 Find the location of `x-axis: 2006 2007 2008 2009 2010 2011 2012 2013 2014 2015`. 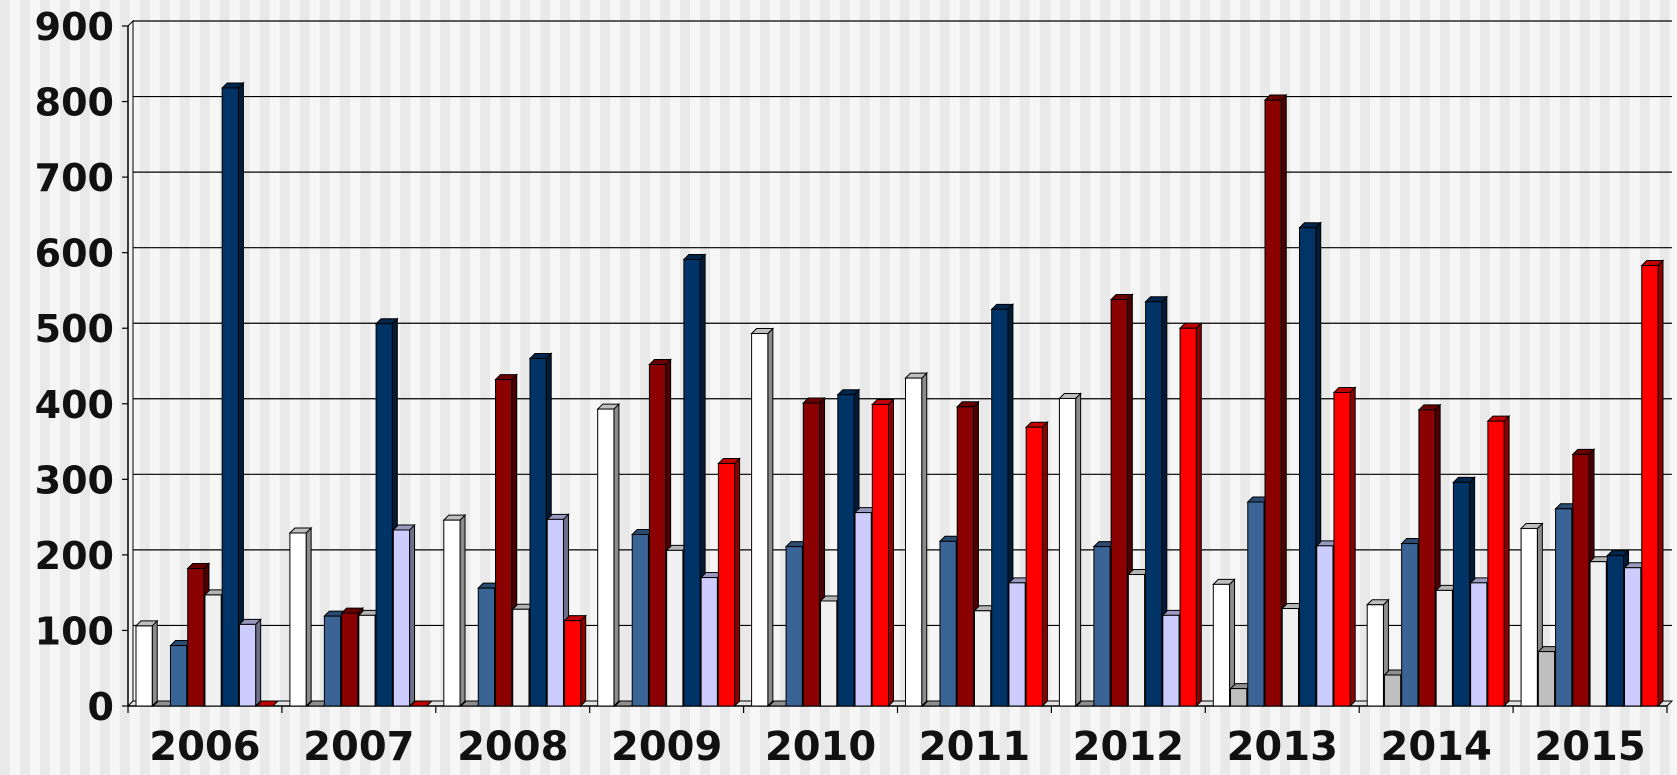

x-axis: 2006 2007 2008 2009 2010 2011 2012 2013 2014 2015 is located at coordinates (897, 737).